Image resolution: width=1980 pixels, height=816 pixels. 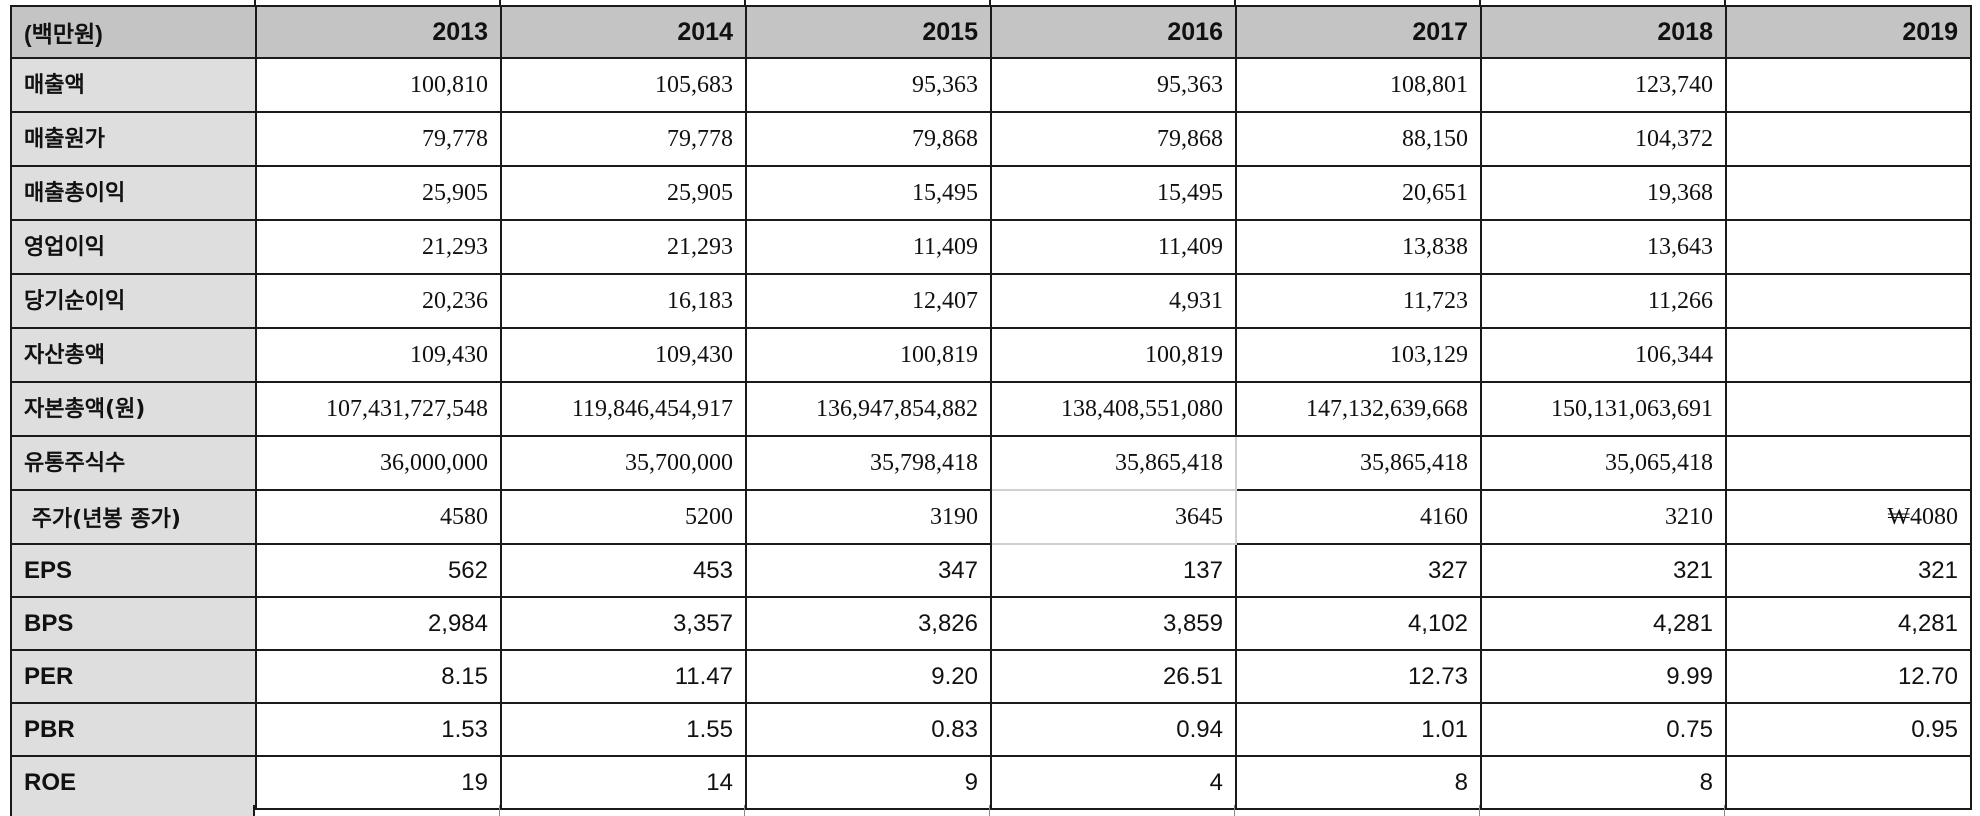 I want to click on table-cell: 16,183, so click(x=623, y=301).